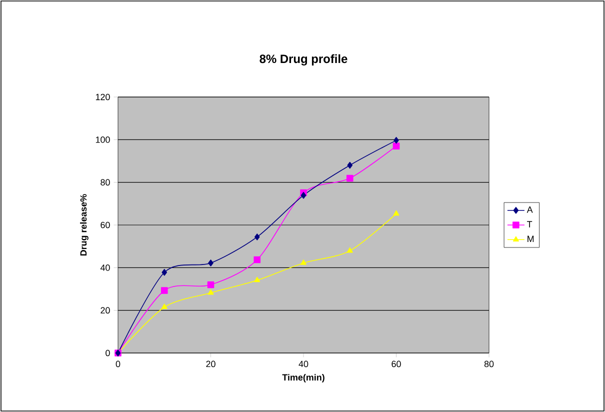 The height and width of the screenshot is (412, 605). I want to click on legend-label: T, so click(529, 224).